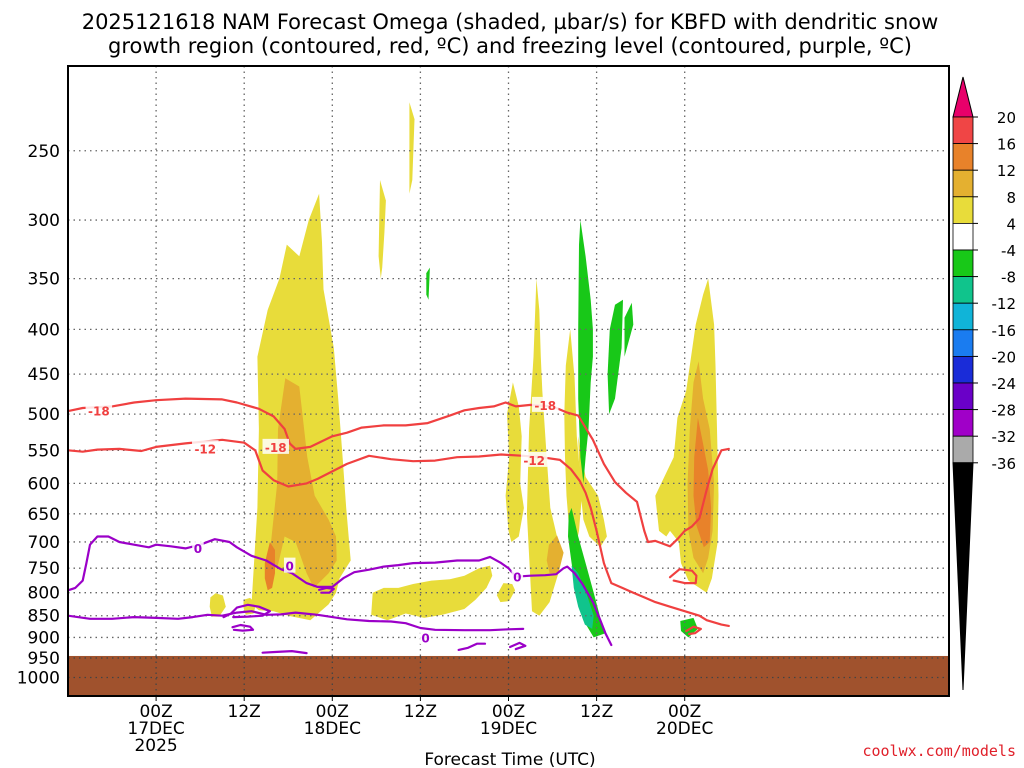 The width and height of the screenshot is (1024, 768). What do you see at coordinates (44, 221) in the screenshot?
I see `y-tick-label: 300` at bounding box center [44, 221].